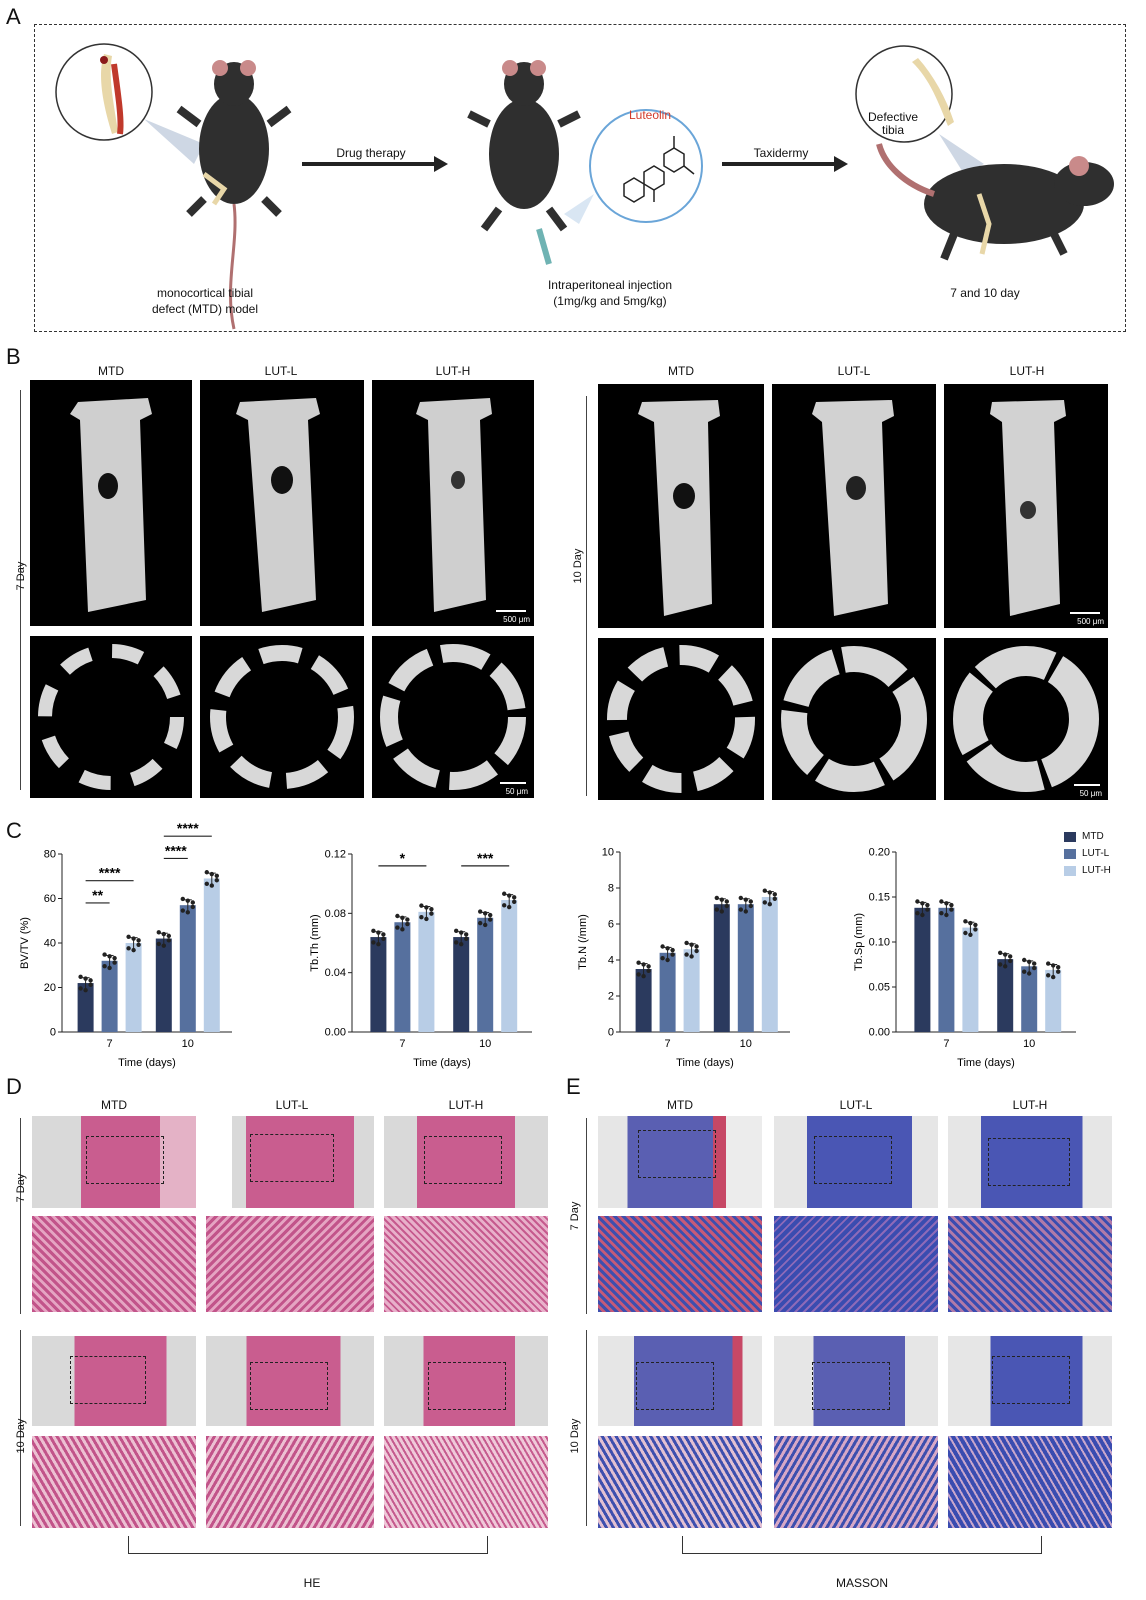  I want to click on masson-10d-lutl-zoom, so click(856, 1482).